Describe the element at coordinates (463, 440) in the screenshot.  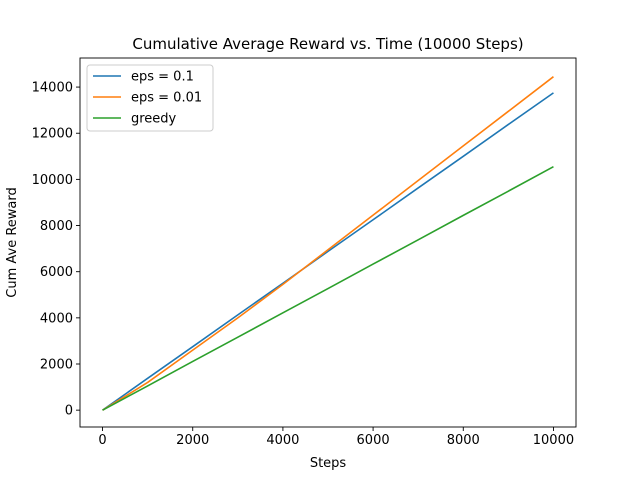
I see `x-tick-label-4: 8000` at that location.